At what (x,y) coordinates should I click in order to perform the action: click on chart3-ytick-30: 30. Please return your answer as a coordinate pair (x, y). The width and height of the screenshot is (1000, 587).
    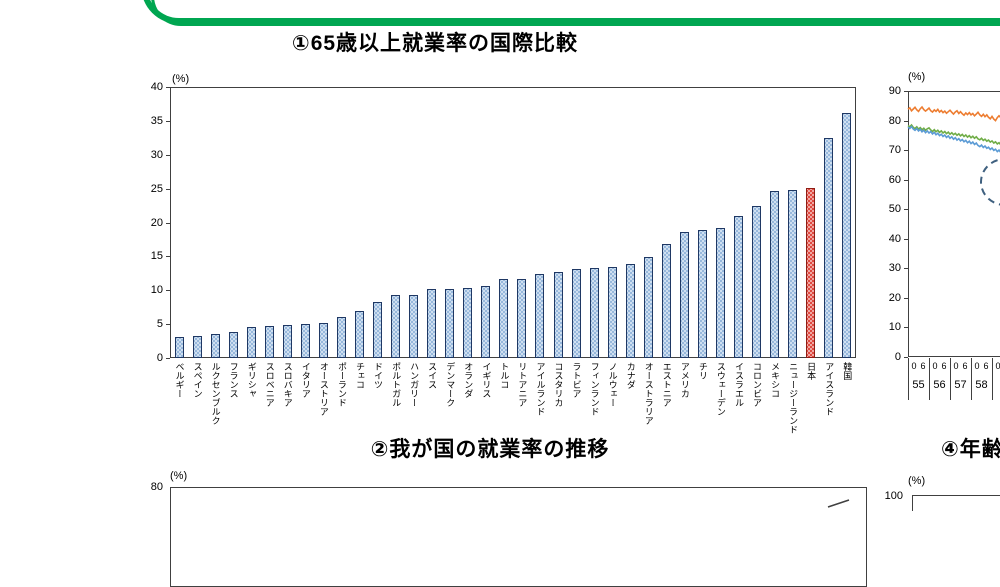
    Looking at the image, I should click on (894, 268).